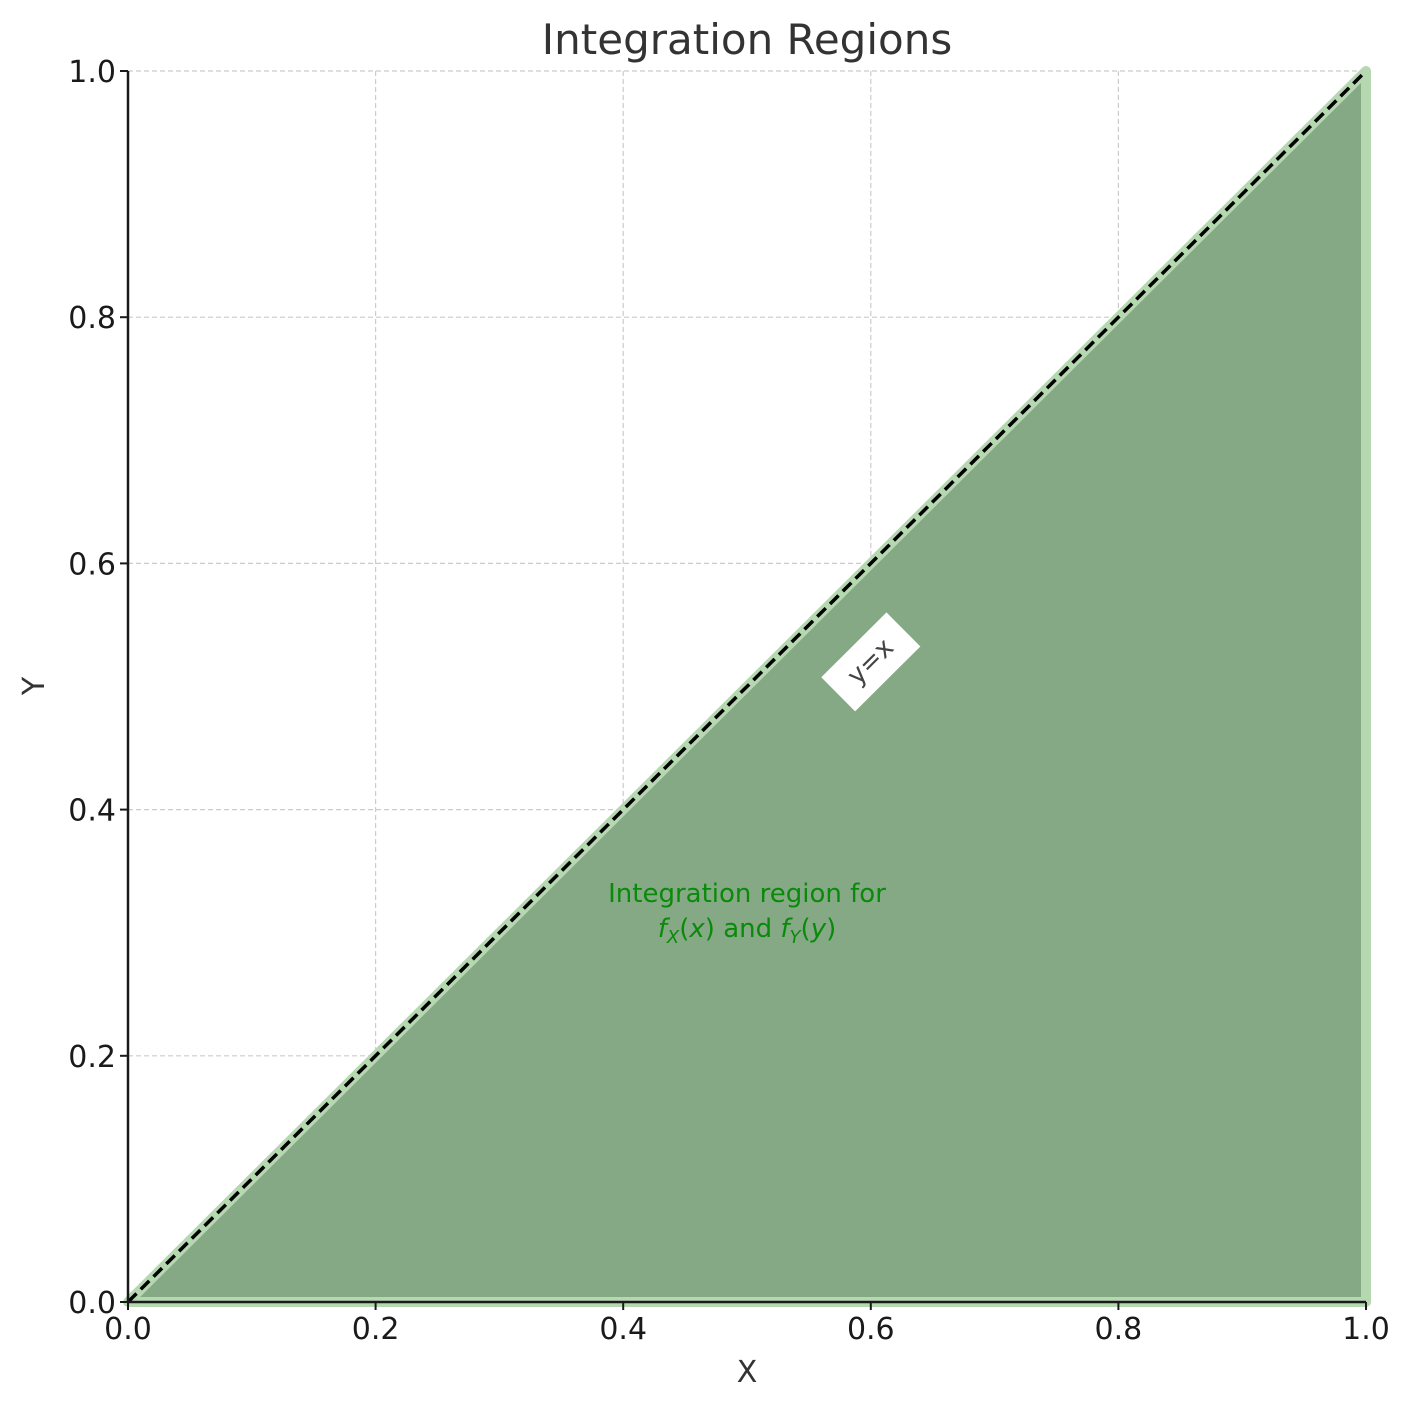 The width and height of the screenshot is (1413, 1409). I want to click on region-label-var-x: x, so click(696, 929).